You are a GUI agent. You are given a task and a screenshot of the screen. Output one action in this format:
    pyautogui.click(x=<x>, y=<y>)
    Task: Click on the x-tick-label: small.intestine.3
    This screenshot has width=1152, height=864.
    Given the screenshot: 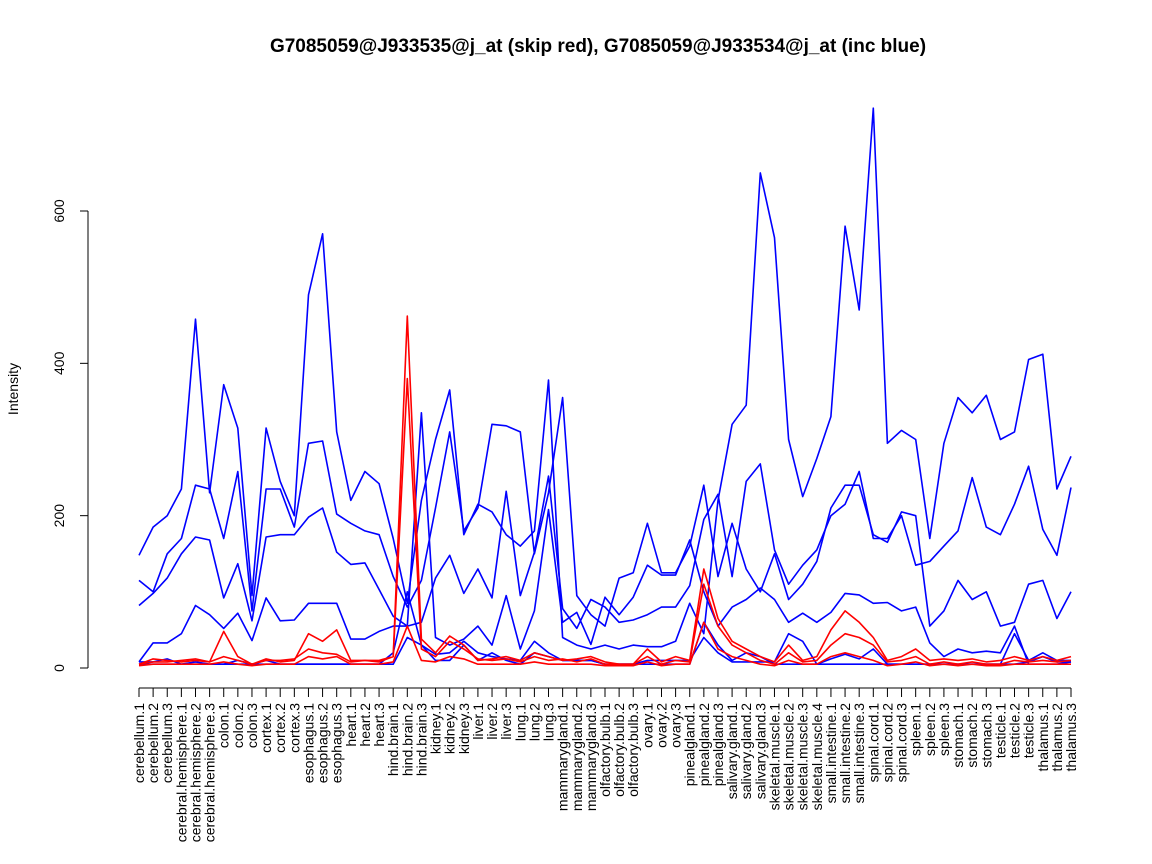 What is the action you would take?
    pyautogui.click(x=859, y=753)
    